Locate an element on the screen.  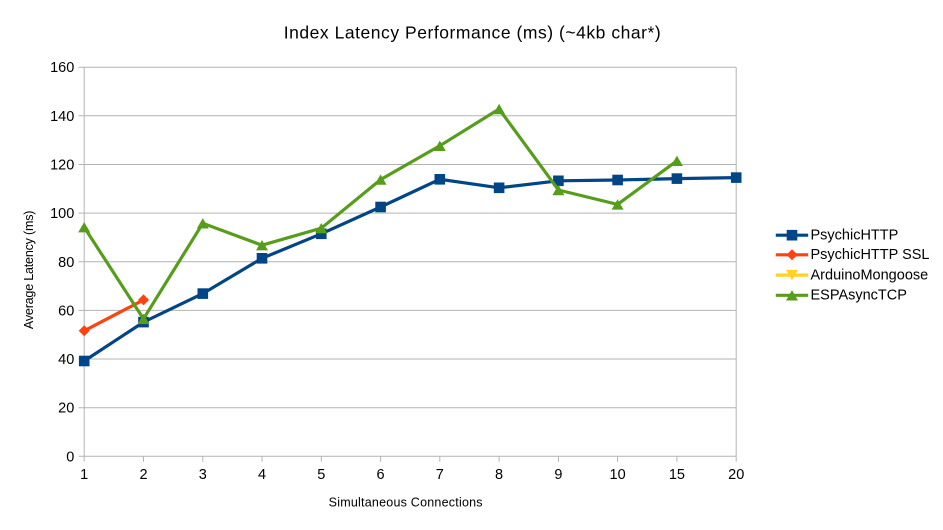
svg-text: 5 is located at coordinates (321, 475).